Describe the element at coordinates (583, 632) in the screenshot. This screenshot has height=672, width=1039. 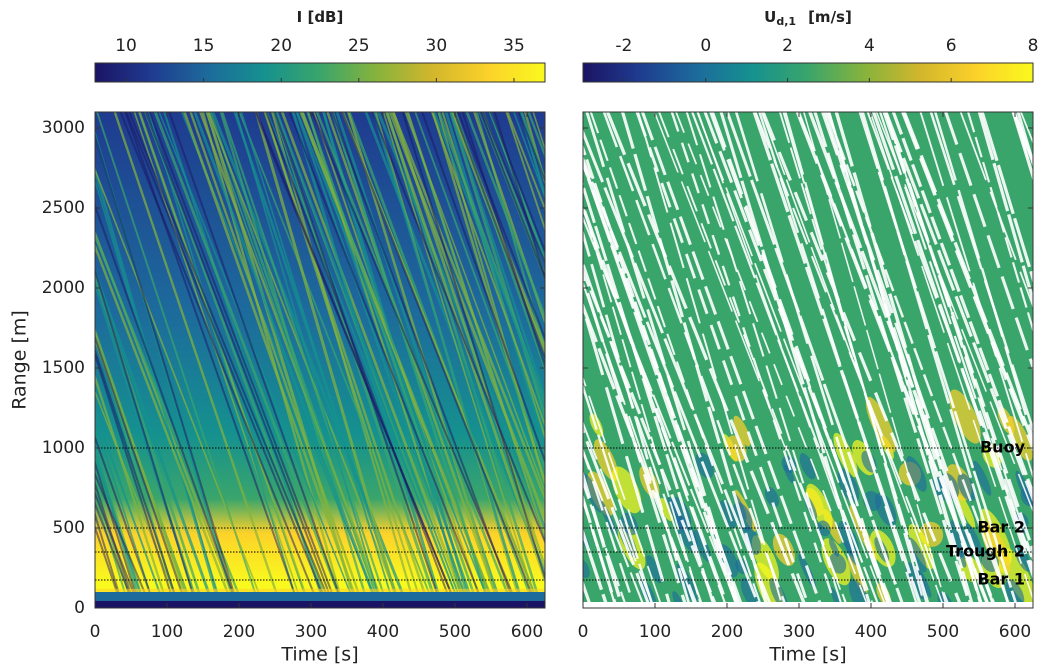
I see `x-tick-label: 0` at that location.